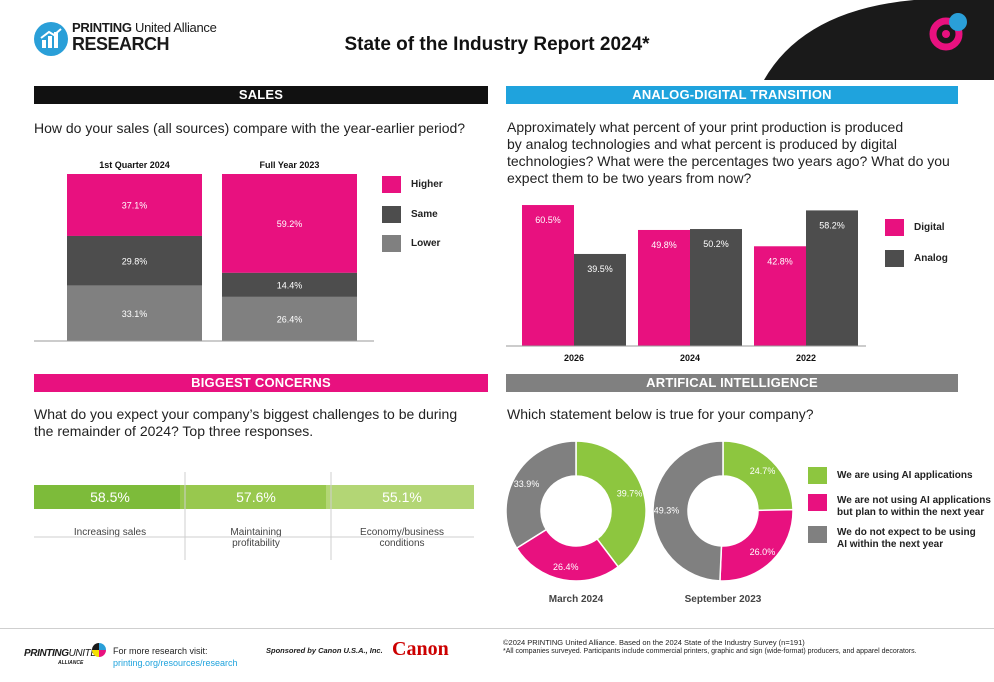 The width and height of the screenshot is (994, 682). Describe the element at coordinates (255, 532) in the screenshot. I see `concern-category-label: Maintaining` at that location.